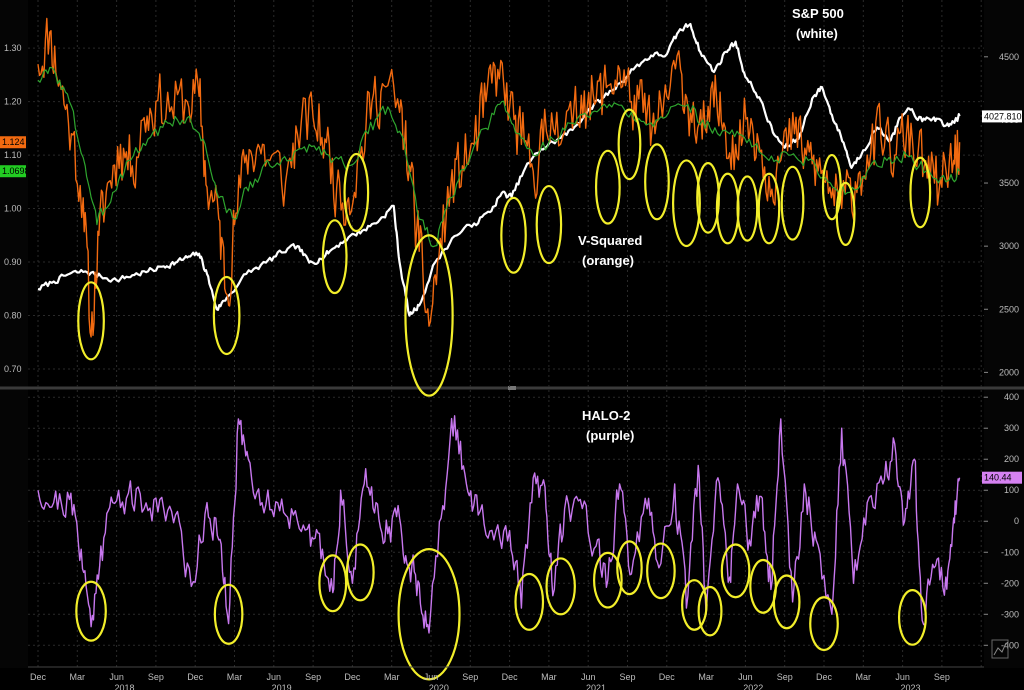  What do you see at coordinates (439, 686) in the screenshot?
I see `x-year-label: 2020` at bounding box center [439, 686].